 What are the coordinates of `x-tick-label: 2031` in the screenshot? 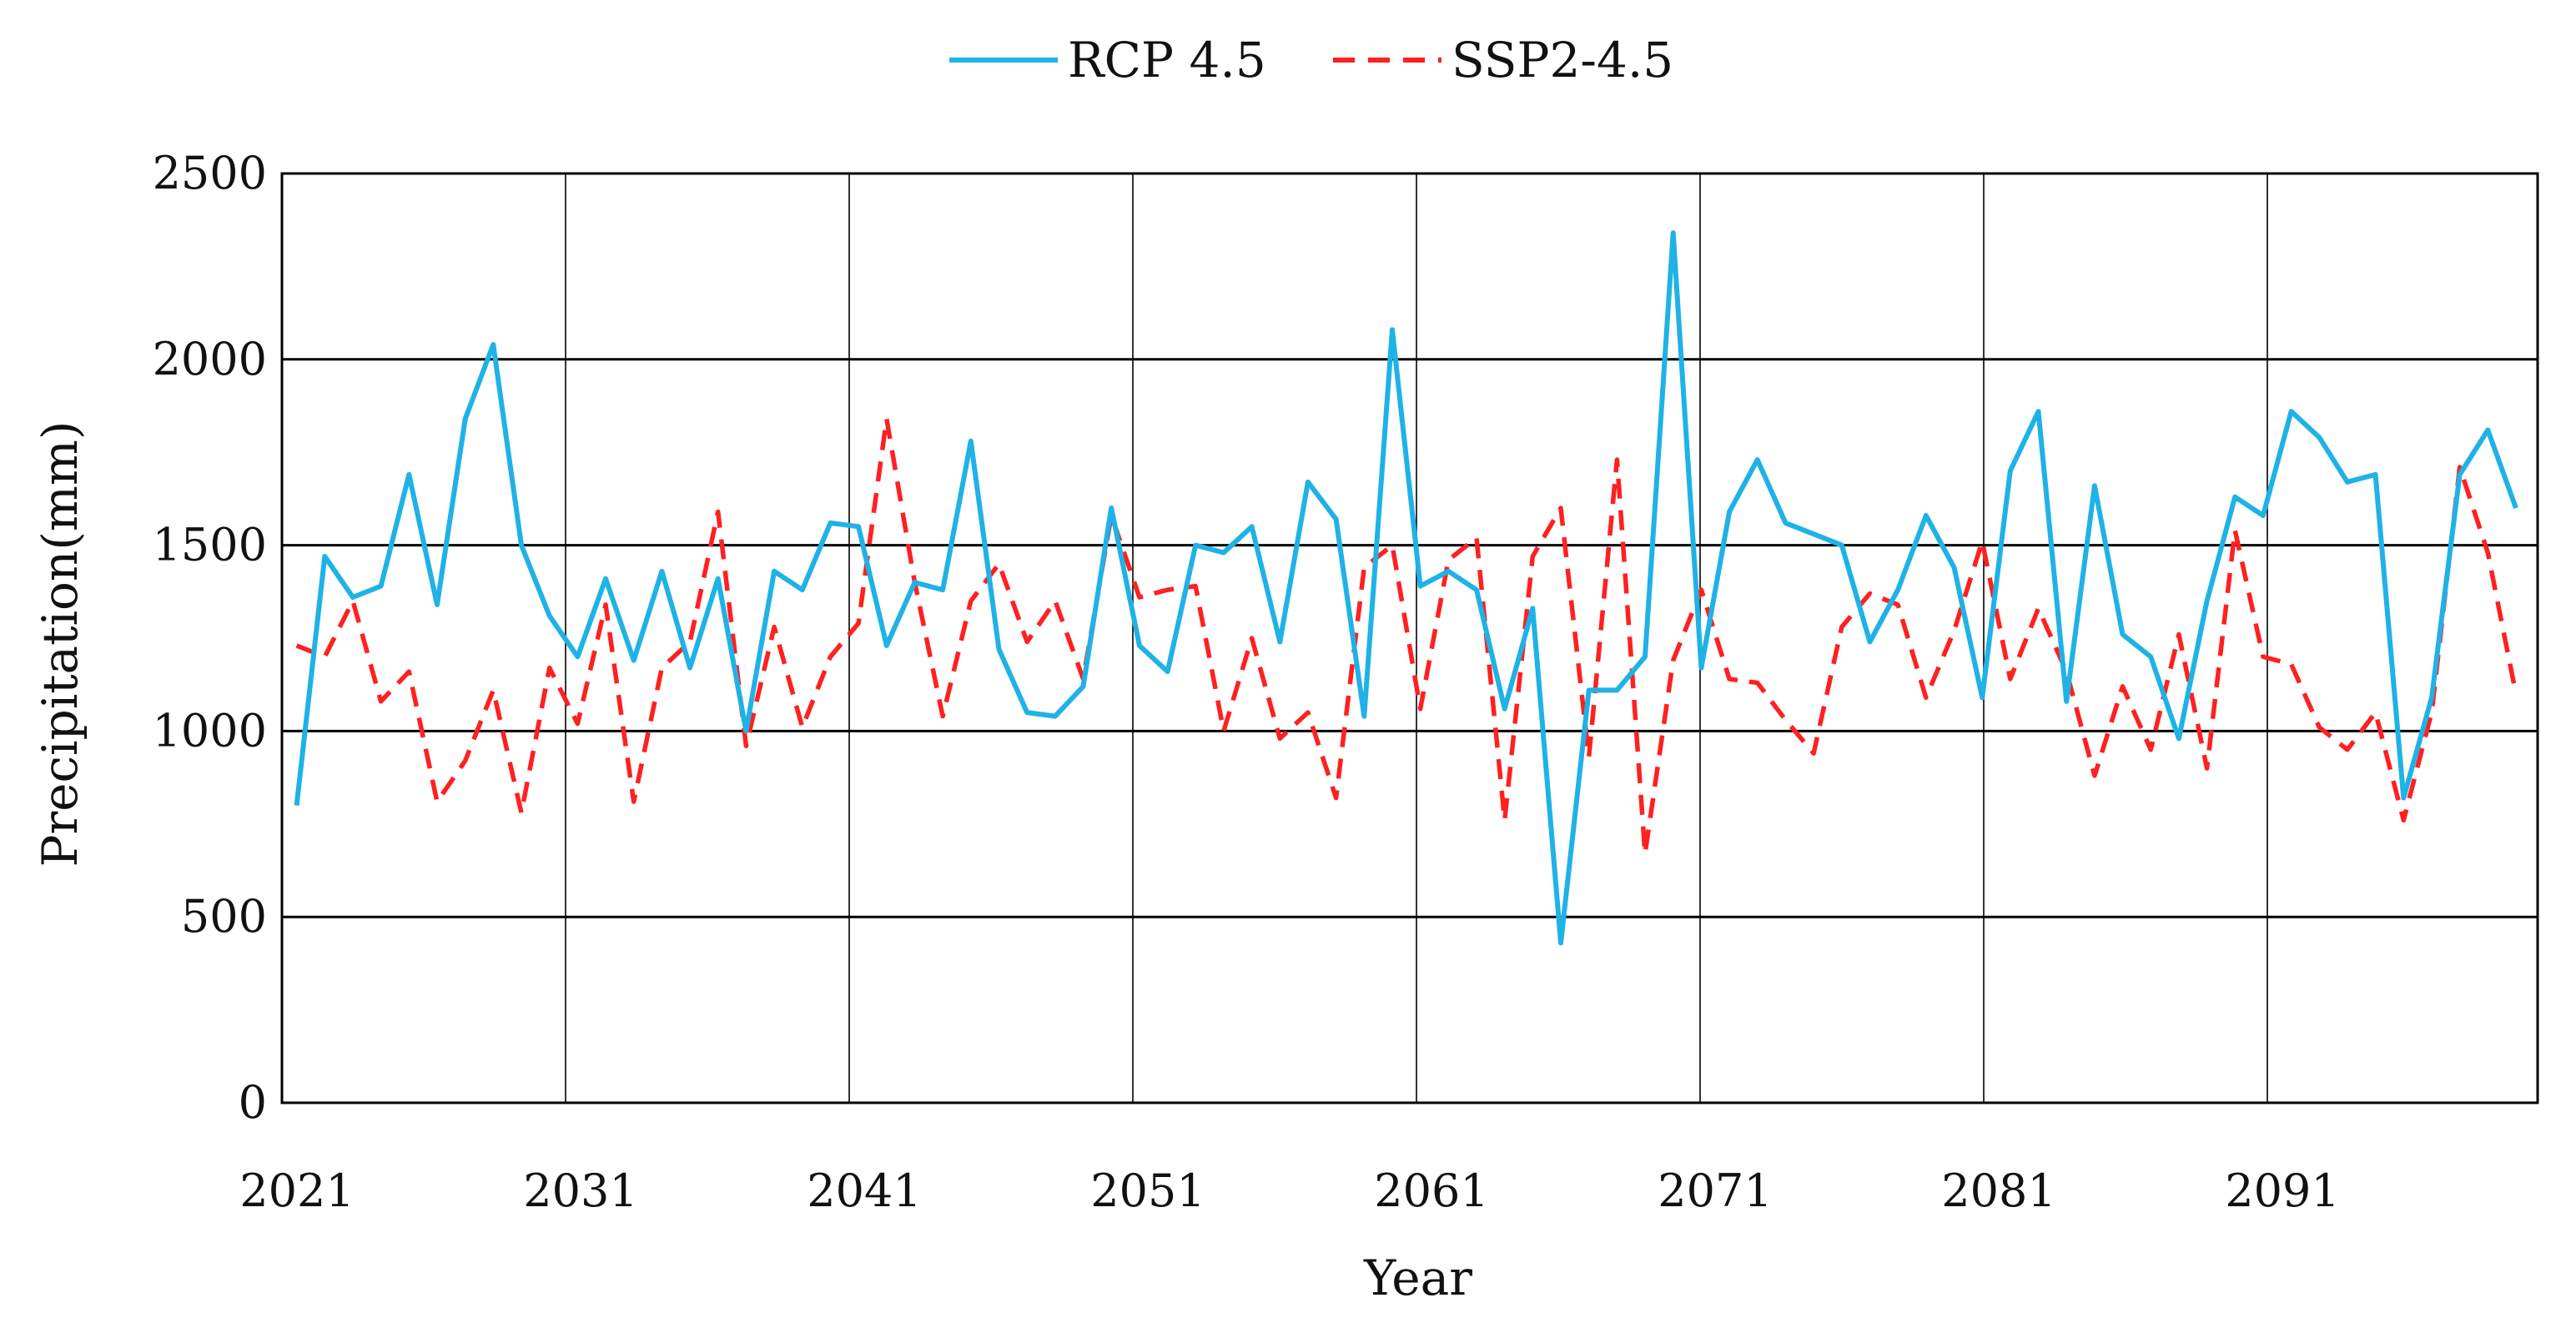 It's located at (580, 1191).